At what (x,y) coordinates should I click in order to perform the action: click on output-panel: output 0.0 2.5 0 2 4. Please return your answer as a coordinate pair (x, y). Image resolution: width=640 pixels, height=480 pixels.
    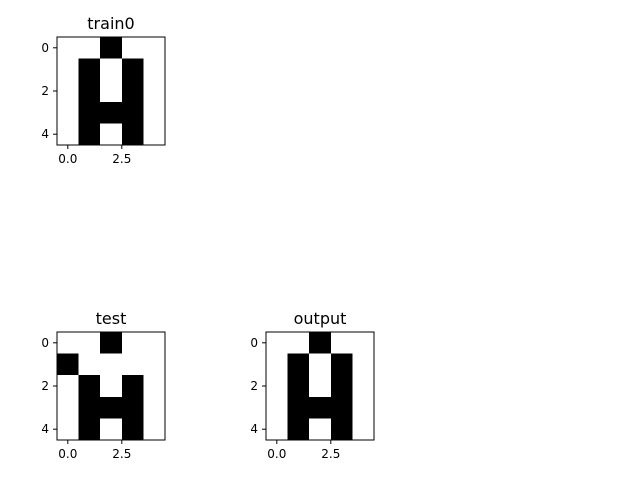
    Looking at the image, I should click on (312, 385).